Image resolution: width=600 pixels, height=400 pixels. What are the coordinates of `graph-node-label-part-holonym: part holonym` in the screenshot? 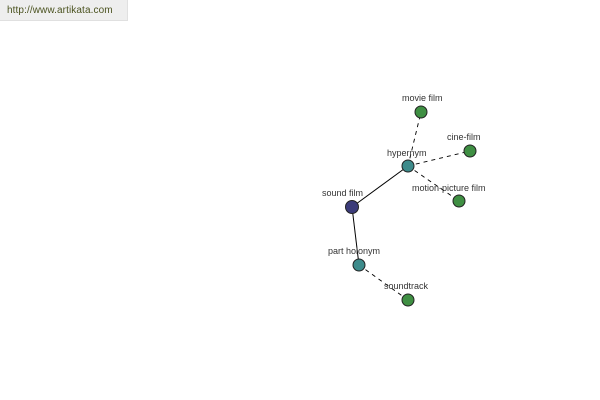 It's located at (354, 251).